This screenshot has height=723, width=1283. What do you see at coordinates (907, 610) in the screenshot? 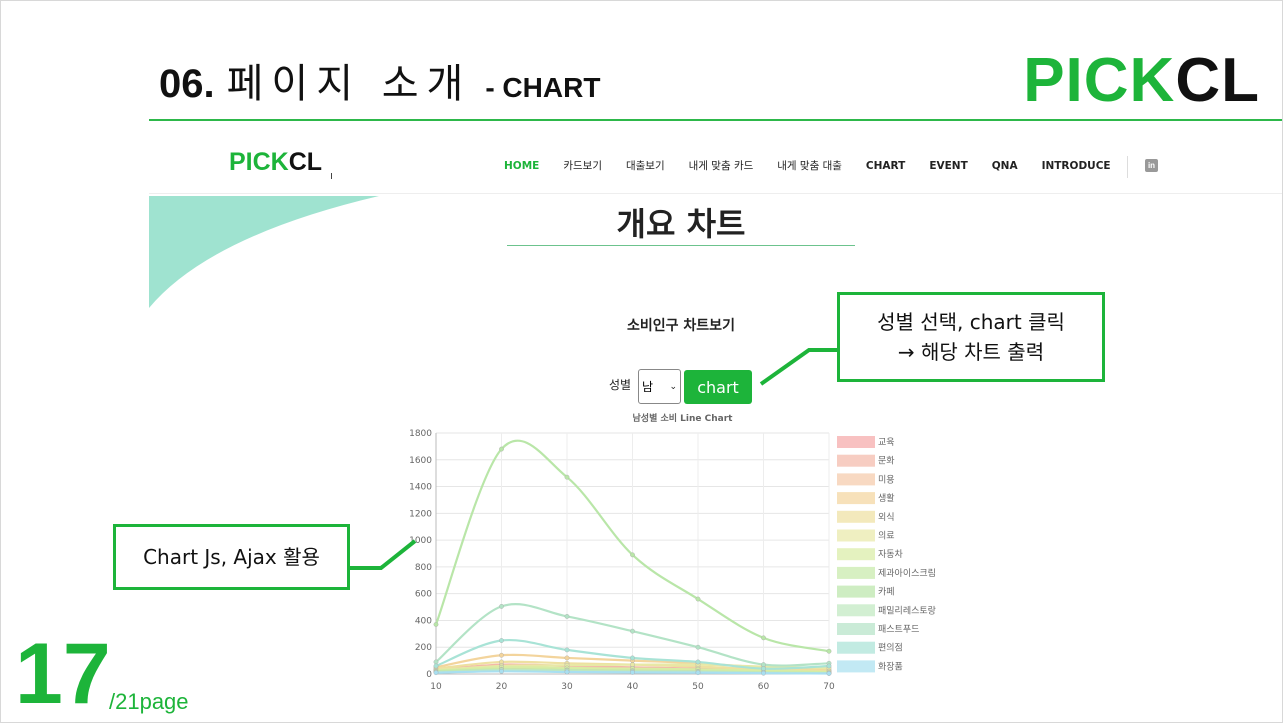
I see `legend-label: 패밀리레스토랑` at bounding box center [907, 610].